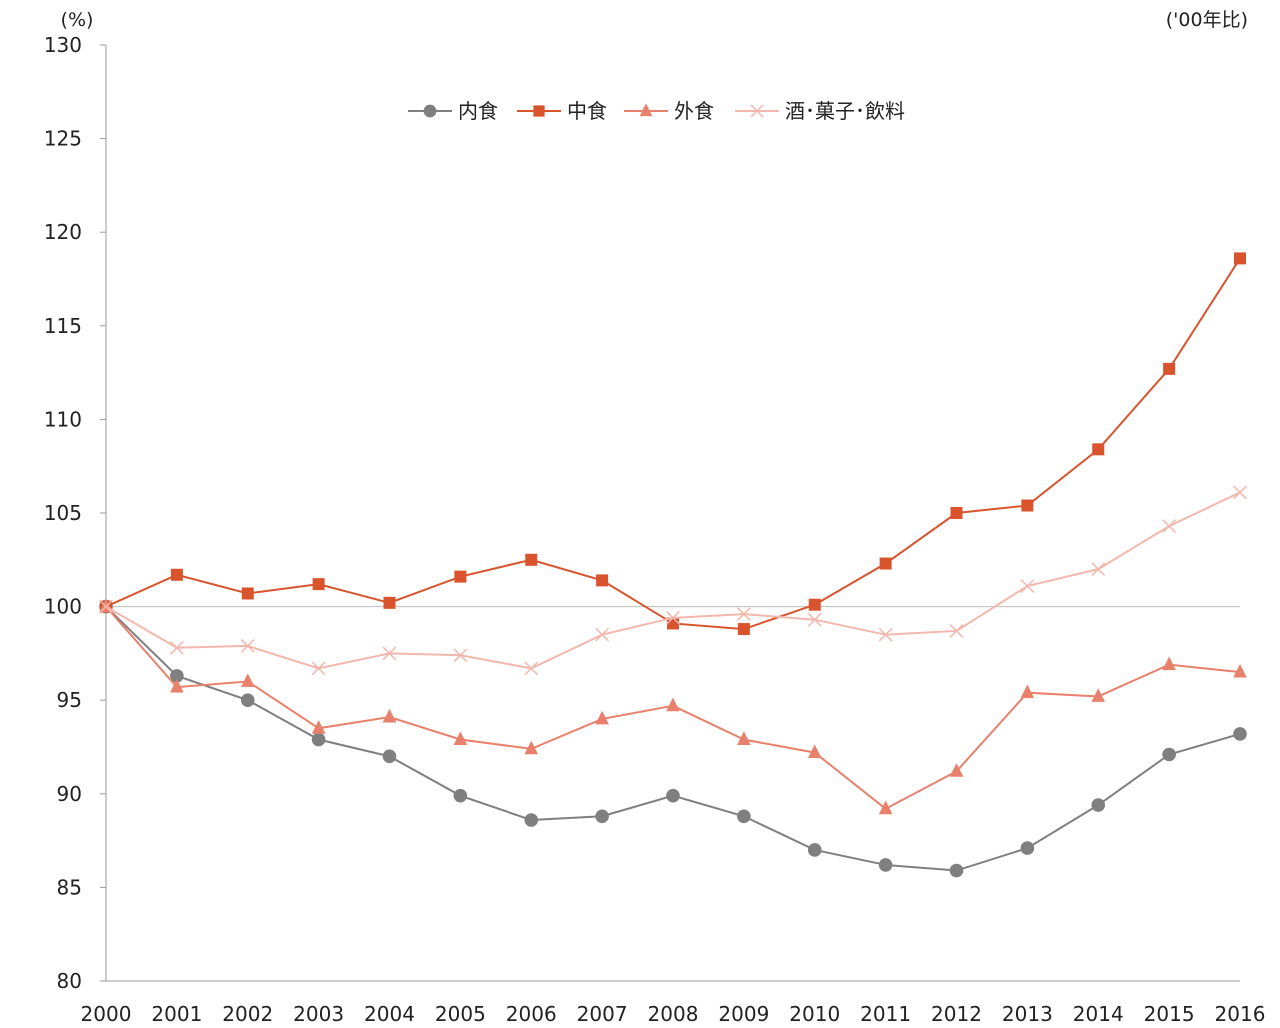  What do you see at coordinates (77, 20) in the screenshot?
I see `y-unit-label: (%)` at bounding box center [77, 20].